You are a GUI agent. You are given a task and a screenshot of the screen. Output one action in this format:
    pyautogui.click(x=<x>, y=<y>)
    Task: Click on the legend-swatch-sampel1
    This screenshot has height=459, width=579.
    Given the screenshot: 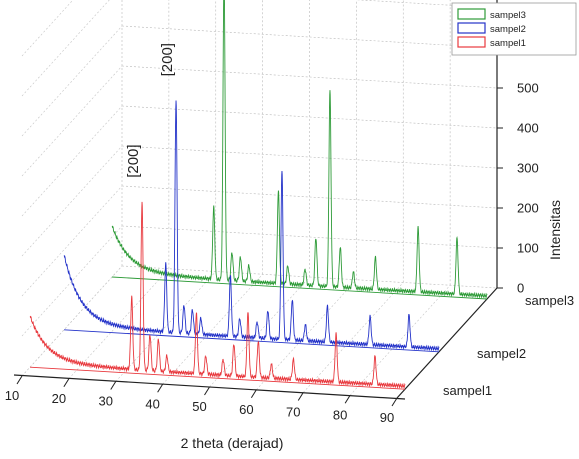 What is the action you would take?
    pyautogui.click(x=471, y=42)
    